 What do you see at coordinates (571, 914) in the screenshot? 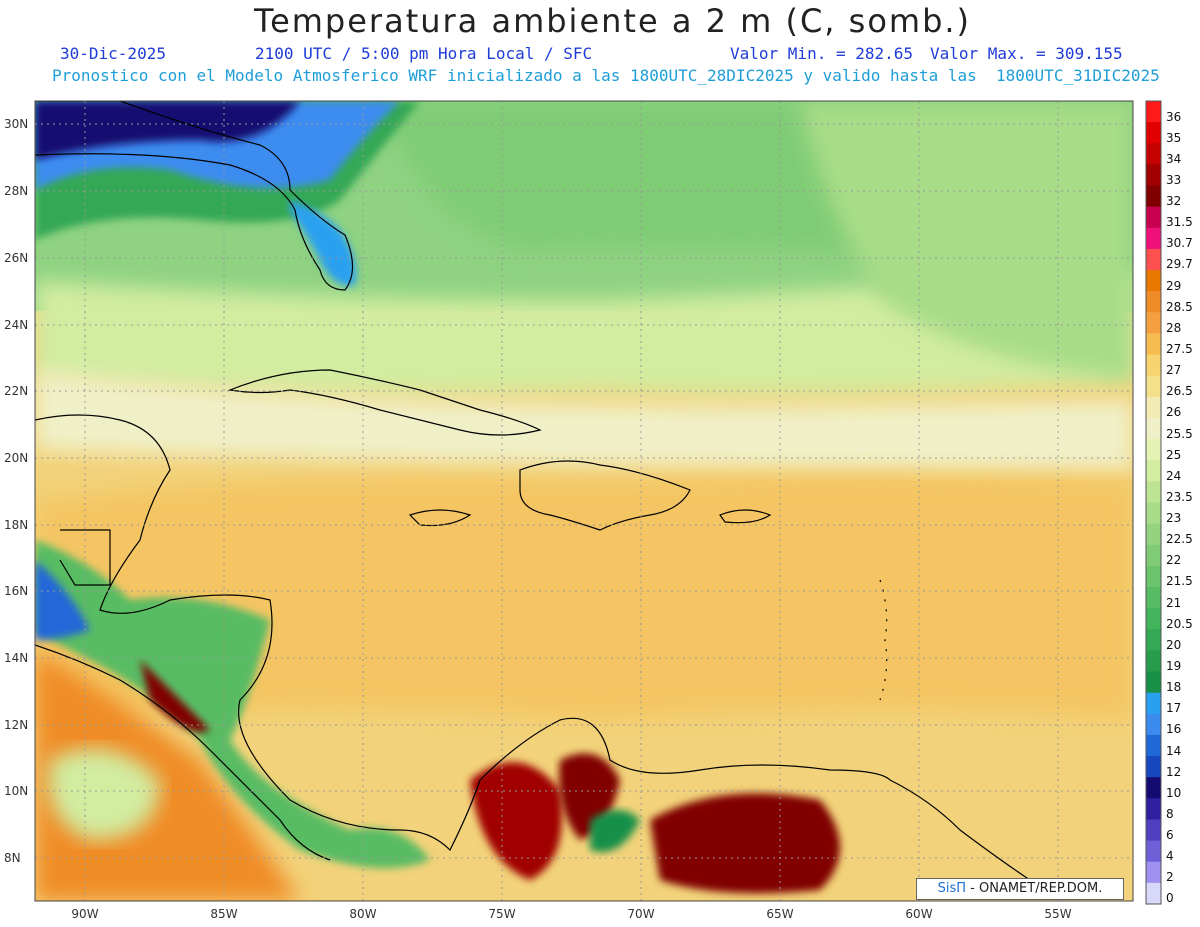
I see `longitude-labels: 90W 85W 80W 75W 70W 65W 60W 55W` at bounding box center [571, 914].